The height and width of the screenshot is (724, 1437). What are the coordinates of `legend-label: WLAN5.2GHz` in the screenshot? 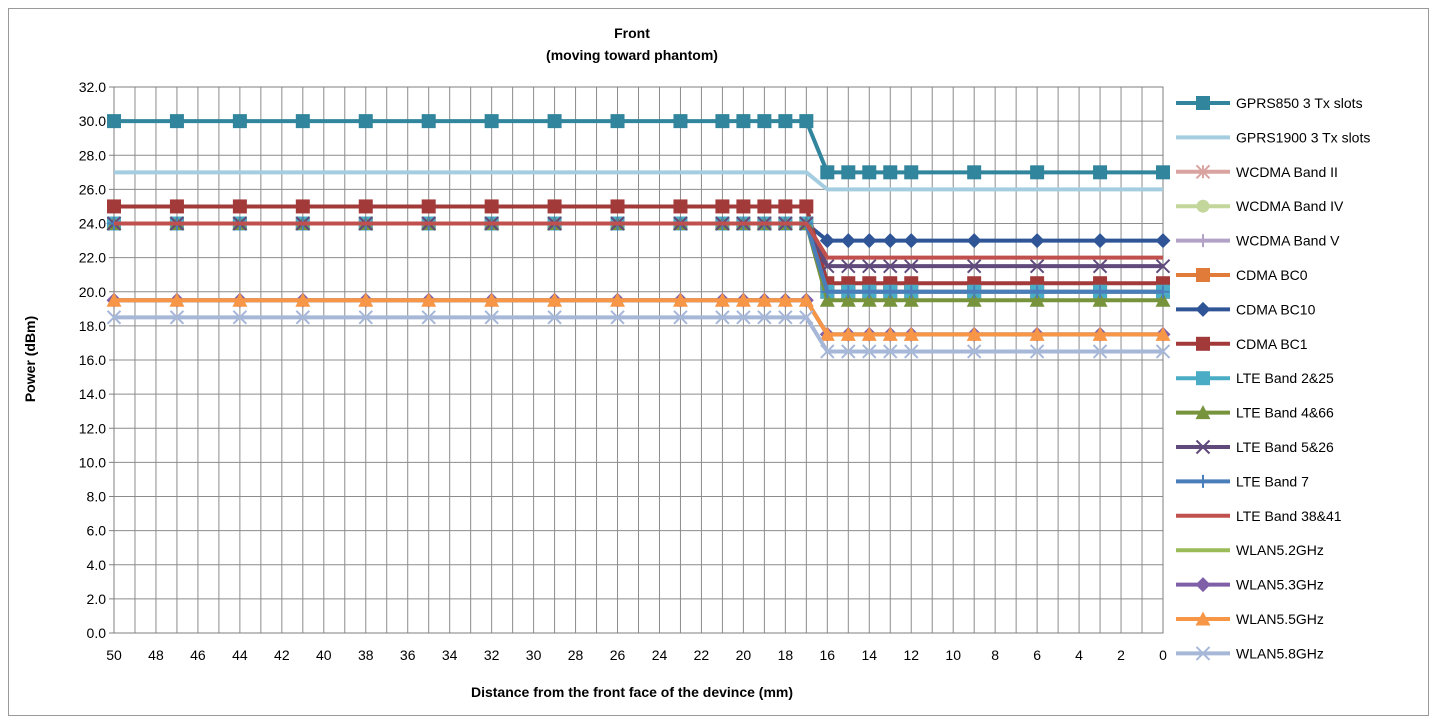 It's located at (1280, 550).